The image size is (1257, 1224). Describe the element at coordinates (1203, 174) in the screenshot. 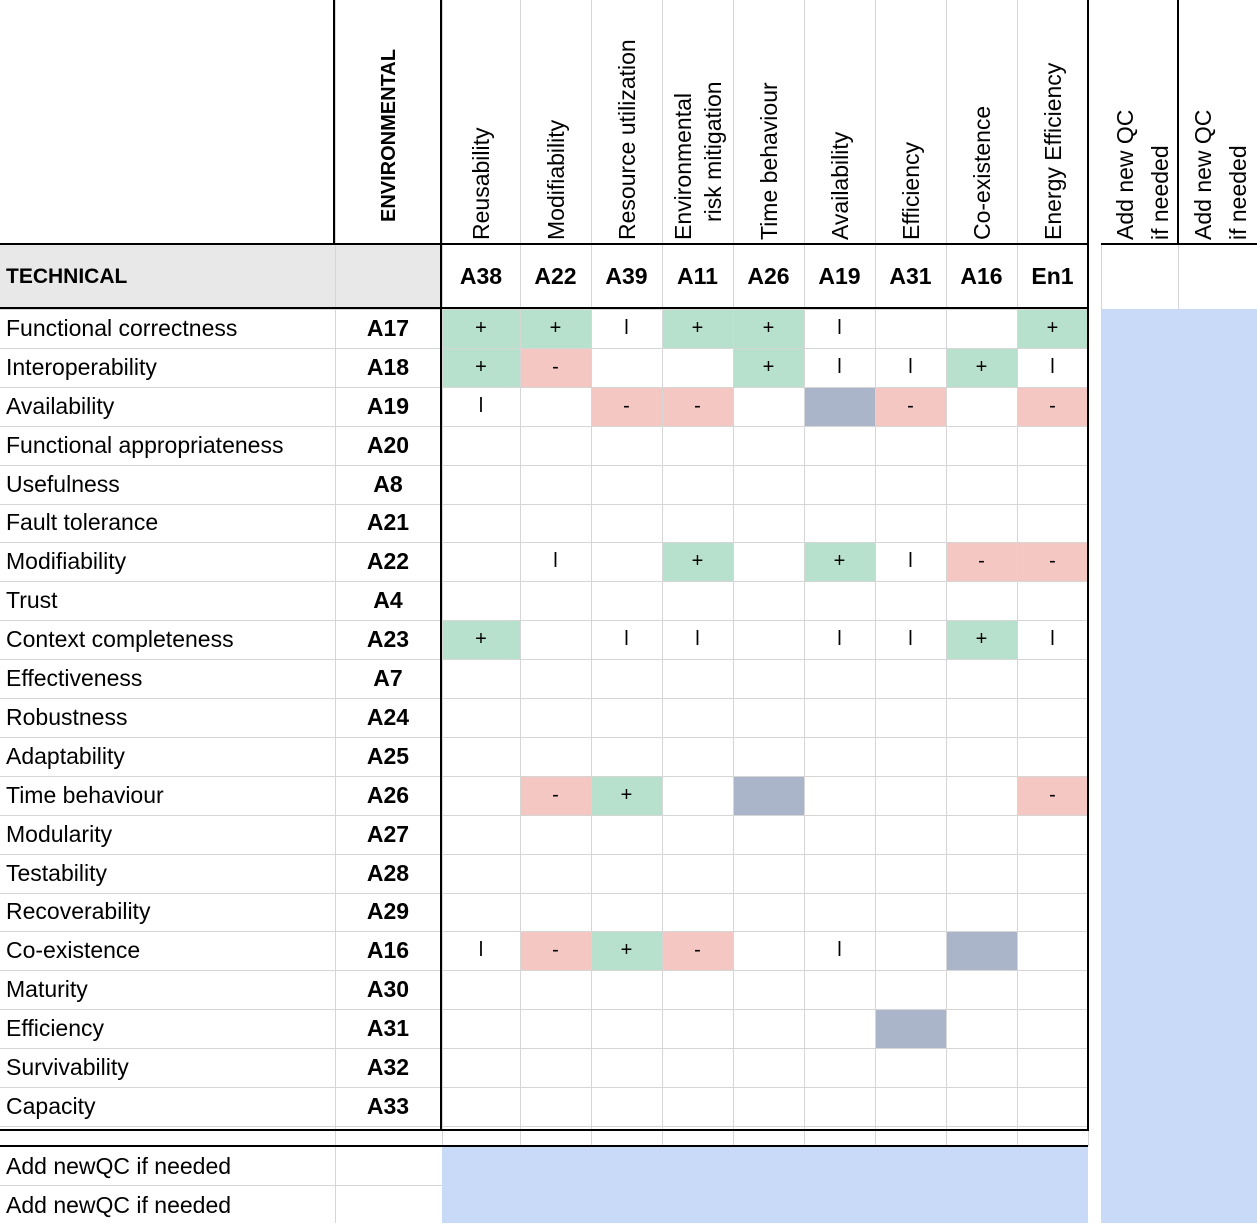

I see `extra-column-header-line1: Add new QC` at that location.